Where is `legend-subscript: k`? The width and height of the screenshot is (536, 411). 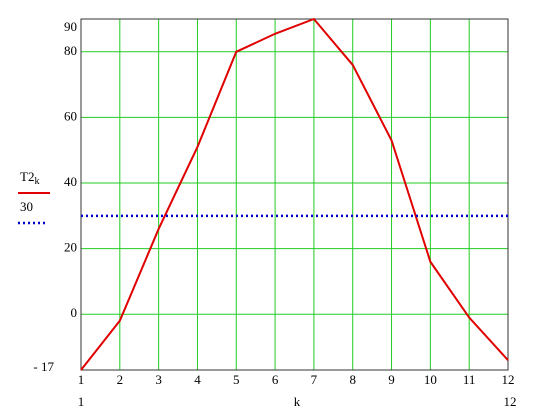 legend-subscript: k is located at coordinates (36, 181).